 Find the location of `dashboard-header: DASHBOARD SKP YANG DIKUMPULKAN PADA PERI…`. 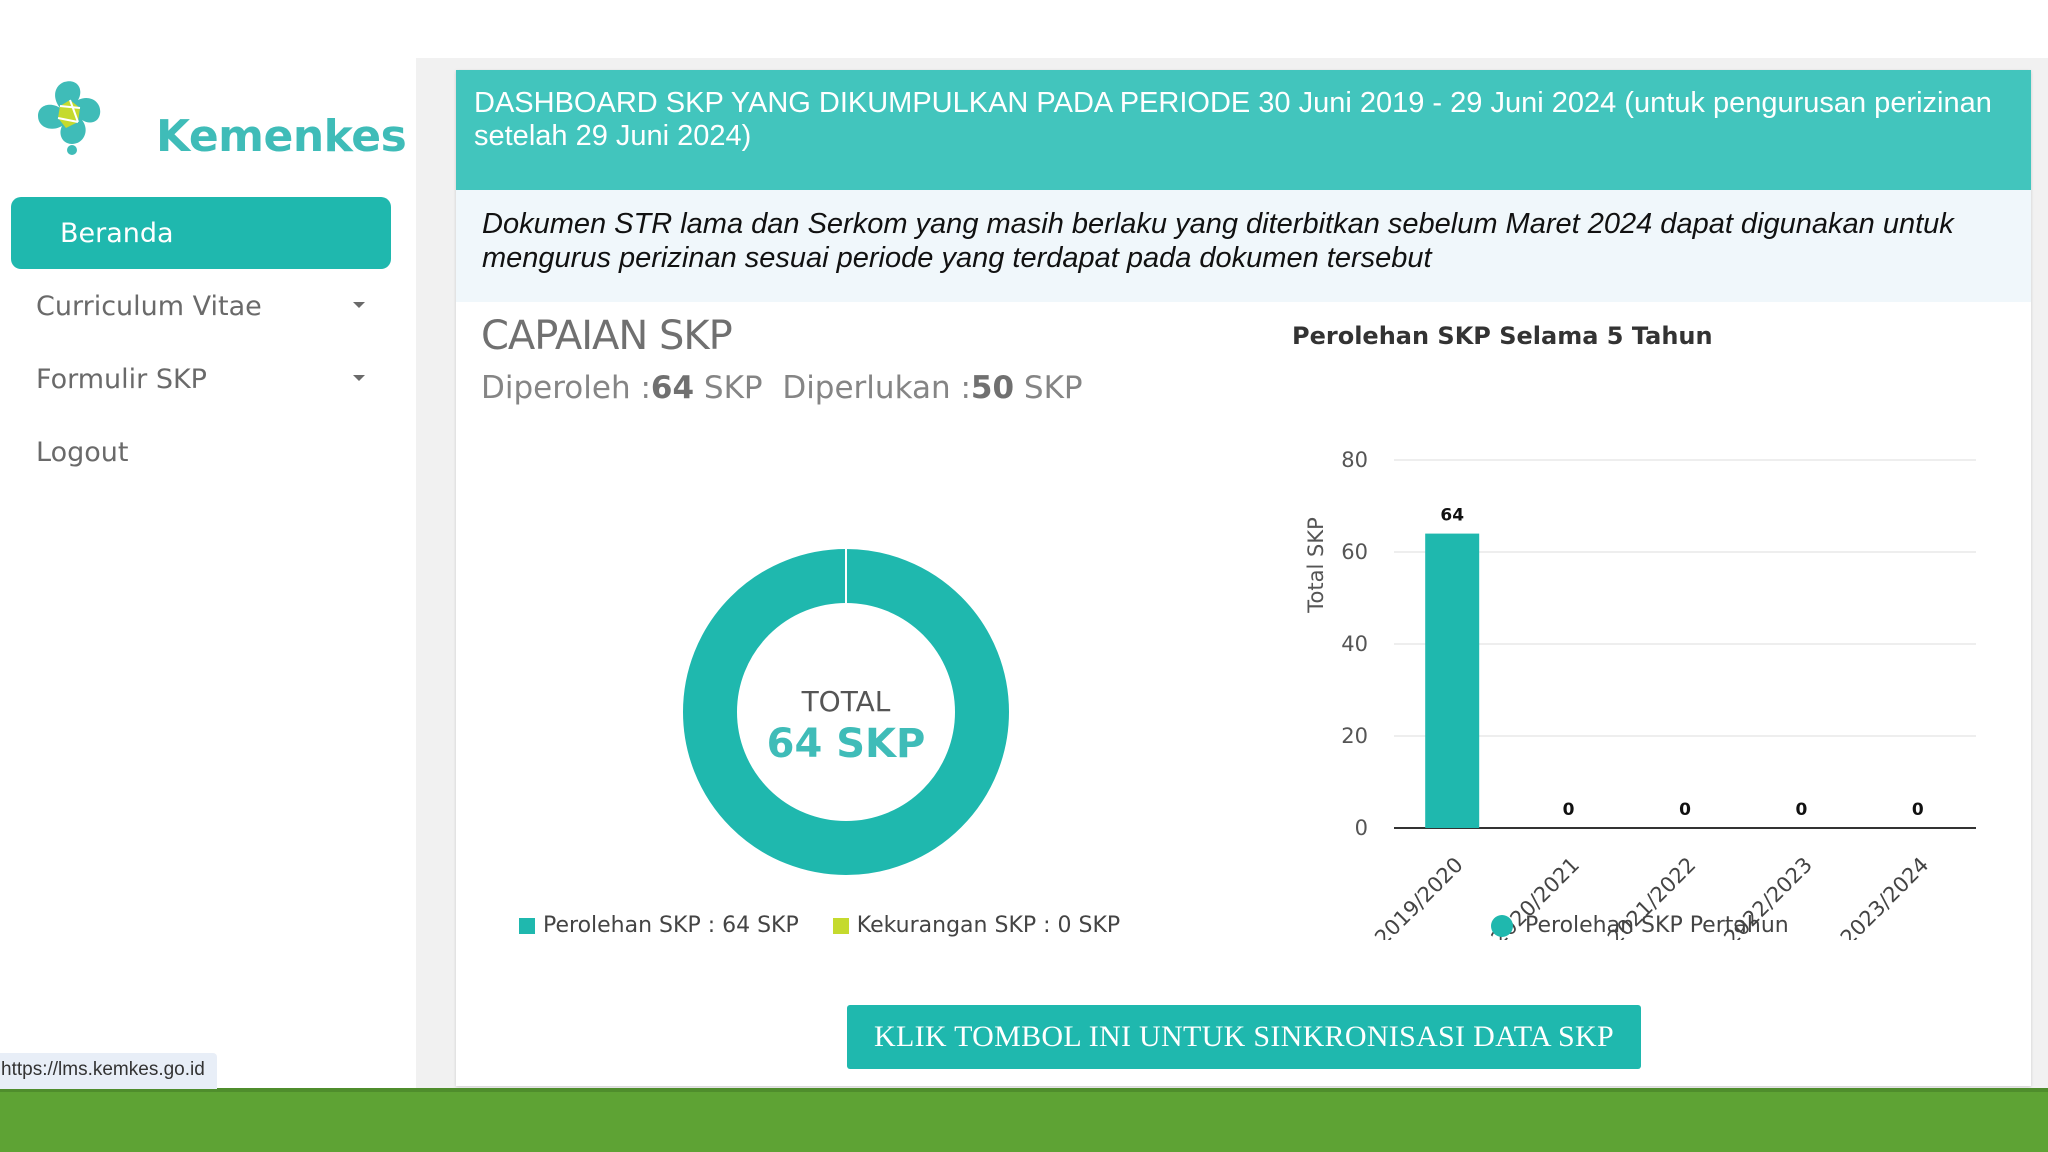

dashboard-header: DASHBOARD SKP YANG DIKUMPULKAN PADA PERI… is located at coordinates (1243, 130).